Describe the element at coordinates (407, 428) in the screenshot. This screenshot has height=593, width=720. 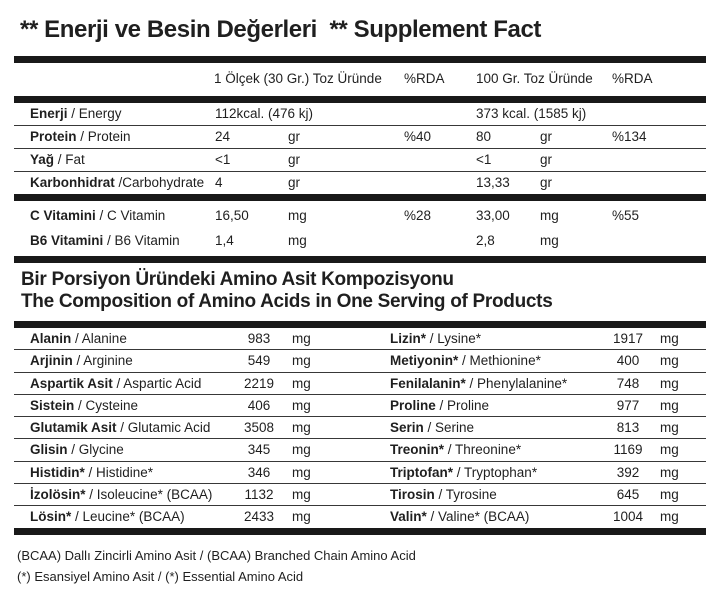
I see `label-tr: Serin` at that location.